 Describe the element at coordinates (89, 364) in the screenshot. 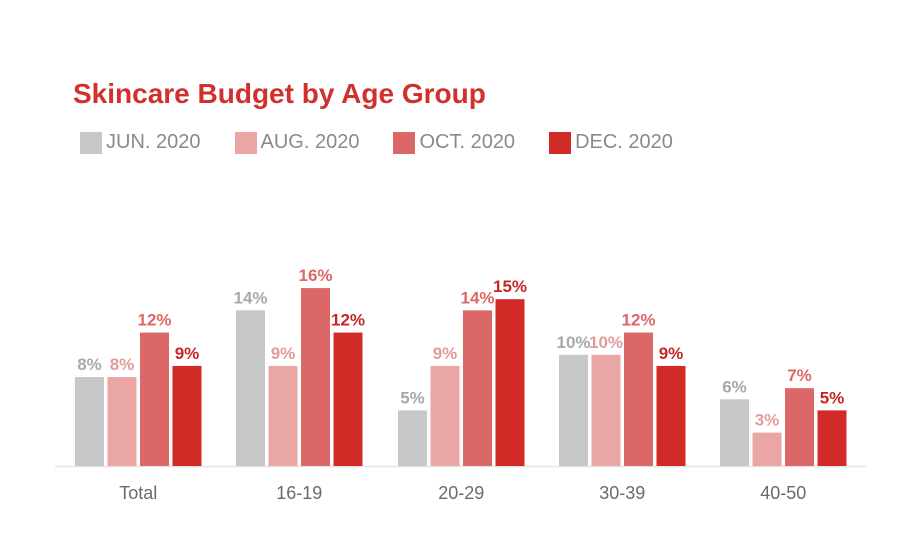

I see `data-label-Total-JUN. 2020: 8%` at that location.